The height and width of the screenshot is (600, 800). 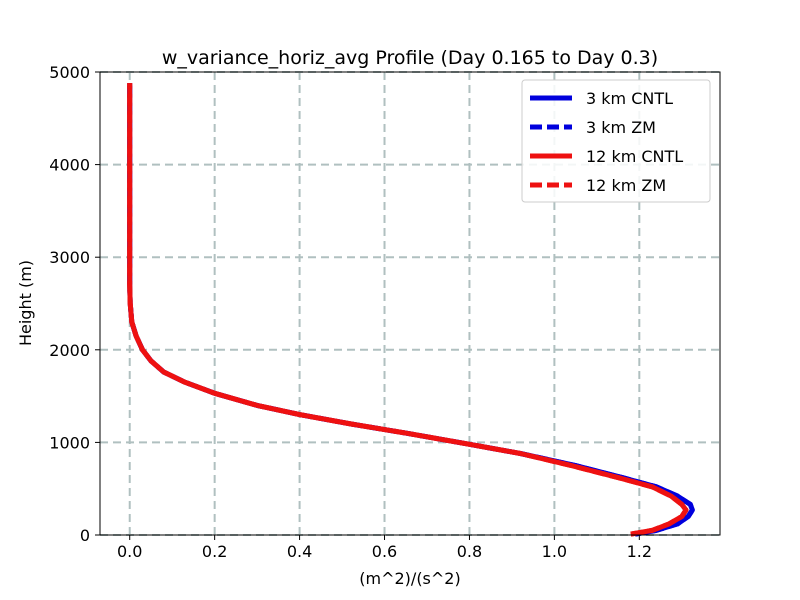 I want to click on legend-box, so click(x=616, y=141).